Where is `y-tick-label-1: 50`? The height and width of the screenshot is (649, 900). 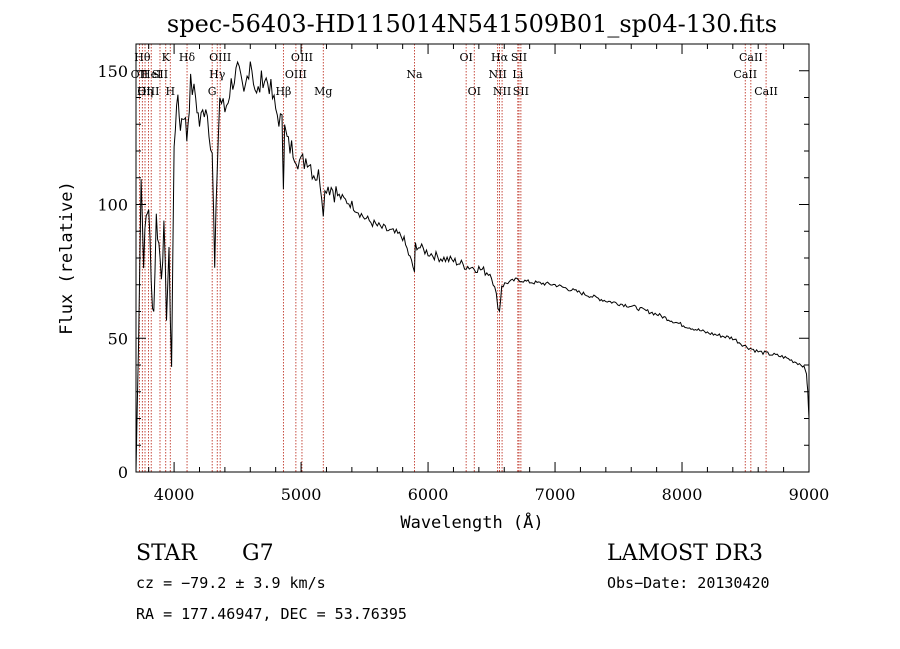 y-tick-label-1: 50 is located at coordinates (118, 338).